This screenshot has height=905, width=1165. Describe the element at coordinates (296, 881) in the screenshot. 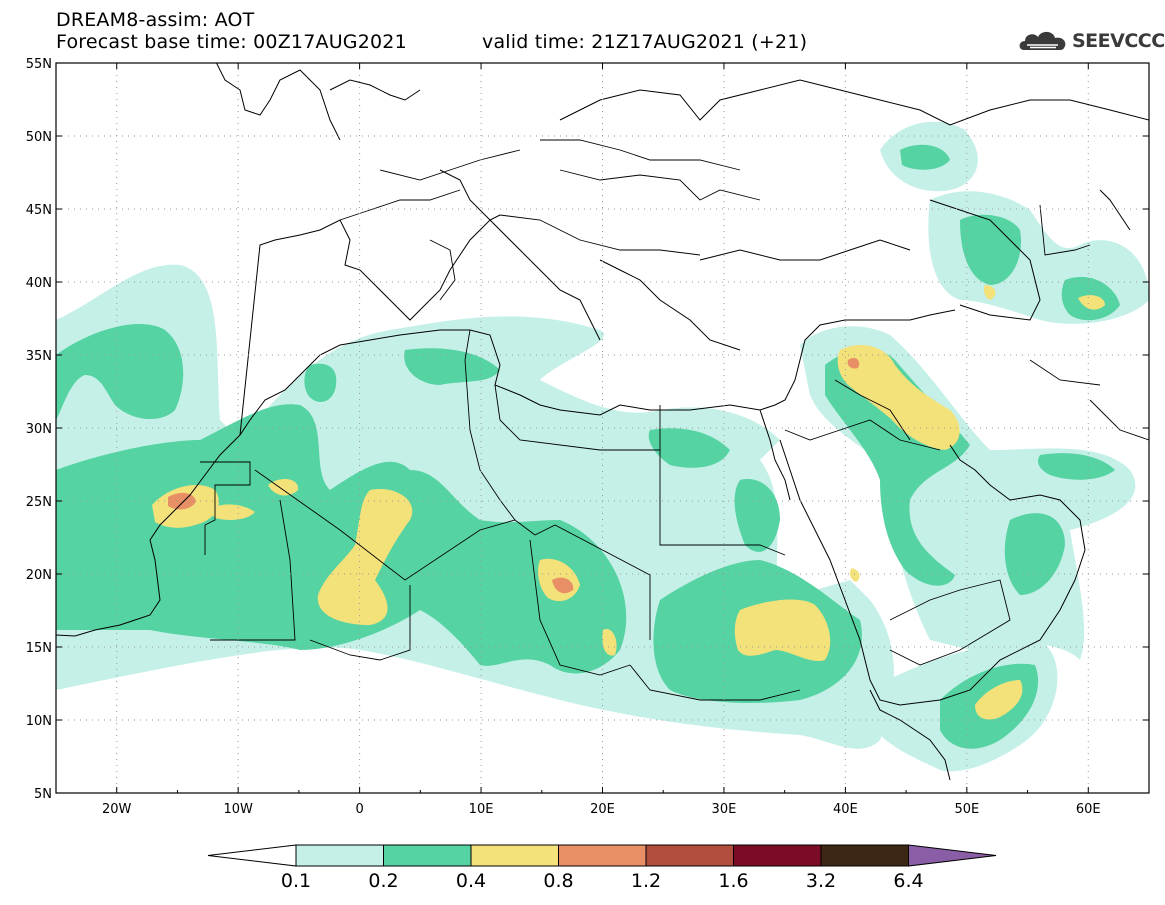

I see `colorbar-label: 0.1` at that location.